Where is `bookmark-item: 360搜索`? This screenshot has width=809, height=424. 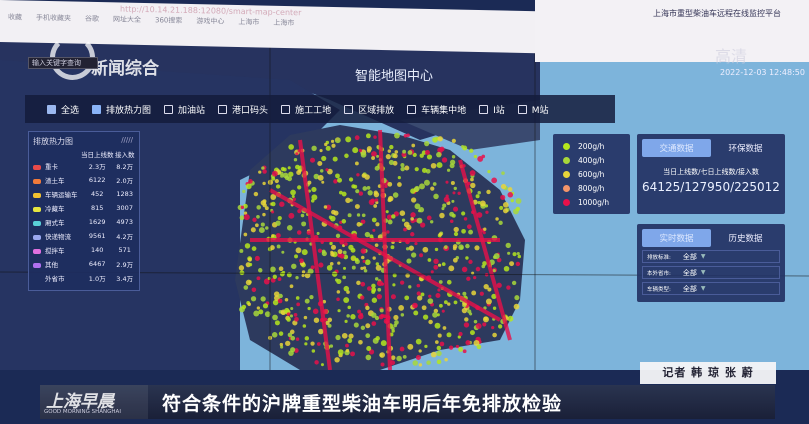
bookmark-item: 360搜索 is located at coordinates (169, 20).